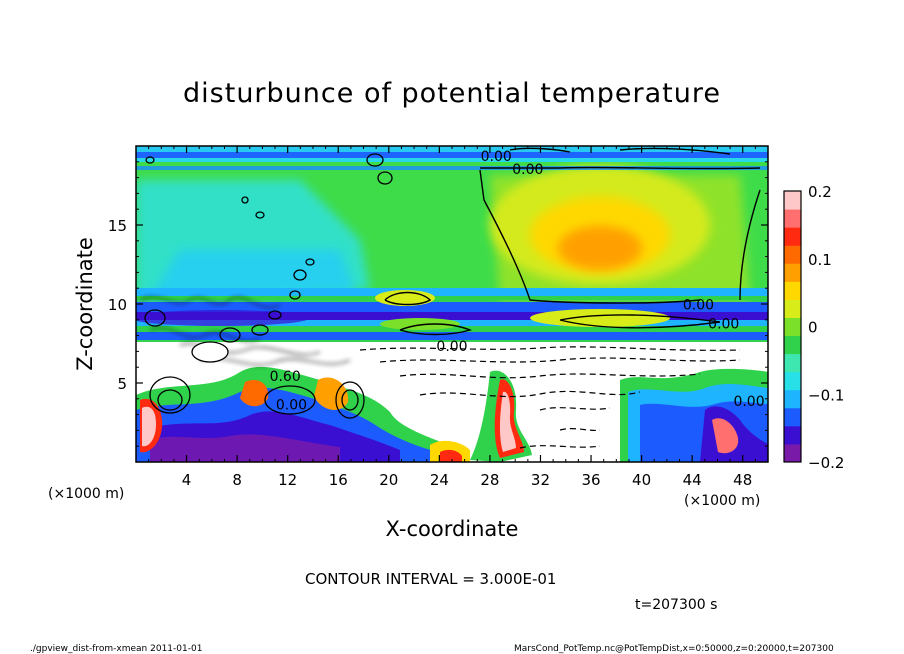 The width and height of the screenshot is (904, 654). I want to click on colorbar-frame, so click(792, 326).